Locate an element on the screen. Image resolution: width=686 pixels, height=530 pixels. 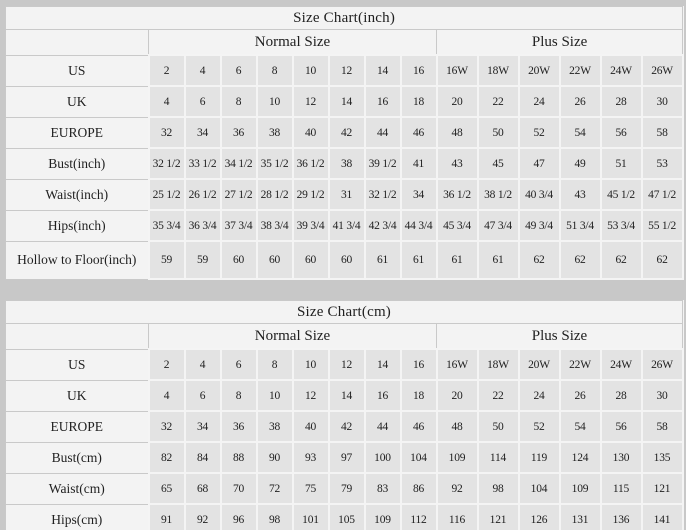
size-value-cell: 20 is located at coordinates (457, 395).